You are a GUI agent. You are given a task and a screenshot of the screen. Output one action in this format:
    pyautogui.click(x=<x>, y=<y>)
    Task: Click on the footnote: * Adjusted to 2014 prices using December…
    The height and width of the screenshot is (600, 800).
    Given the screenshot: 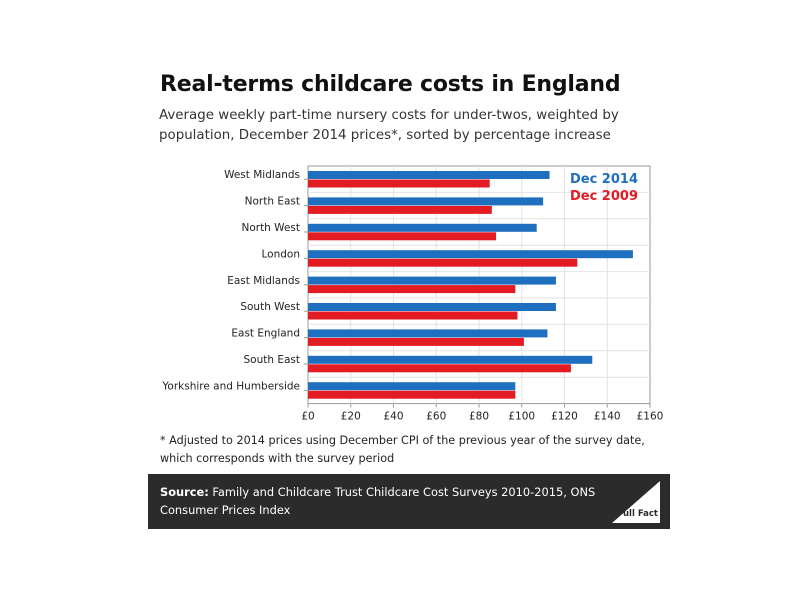 What is the action you would take?
    pyautogui.click(x=402, y=449)
    